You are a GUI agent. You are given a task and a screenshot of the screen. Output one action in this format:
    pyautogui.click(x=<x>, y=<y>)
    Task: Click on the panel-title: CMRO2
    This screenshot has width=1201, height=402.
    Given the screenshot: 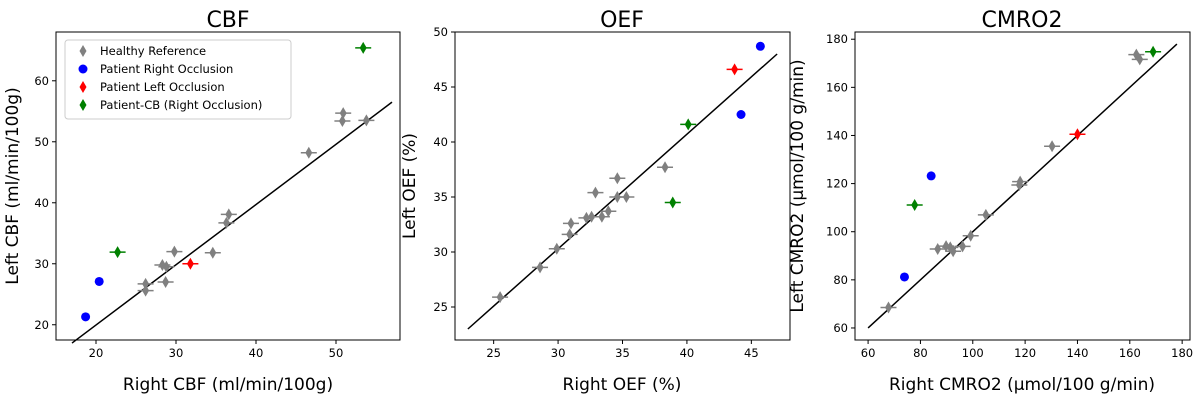 What is the action you would take?
    pyautogui.click(x=1022, y=20)
    